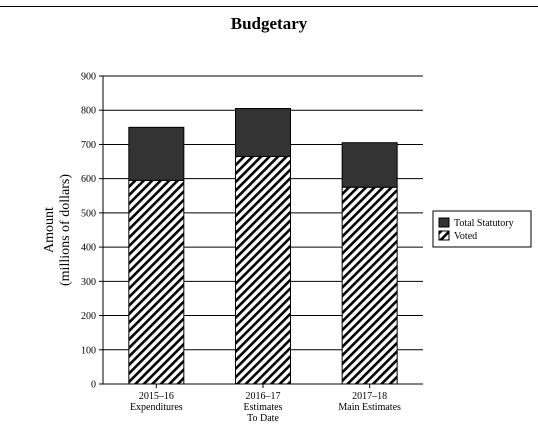 The height and width of the screenshot is (428, 538). Describe the element at coordinates (263, 396) in the screenshot. I see `x-category-label: 2016–17` at that location.